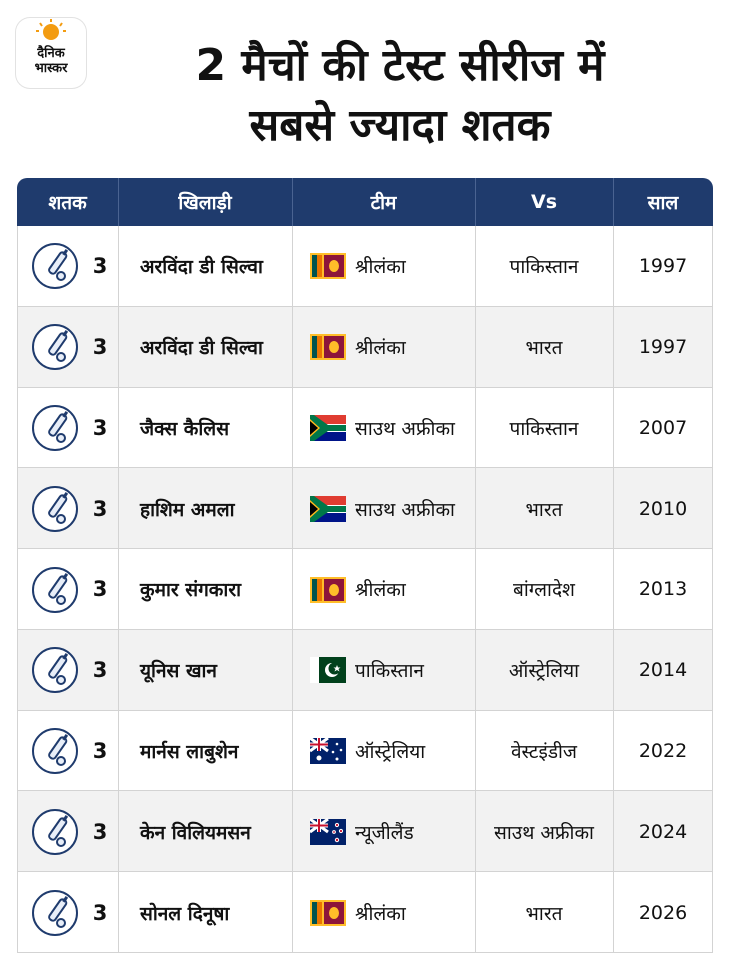 The height and width of the screenshot is (965, 730). Describe the element at coordinates (187, 509) in the screenshot. I see `player-name: हाशिम अमला` at that location.